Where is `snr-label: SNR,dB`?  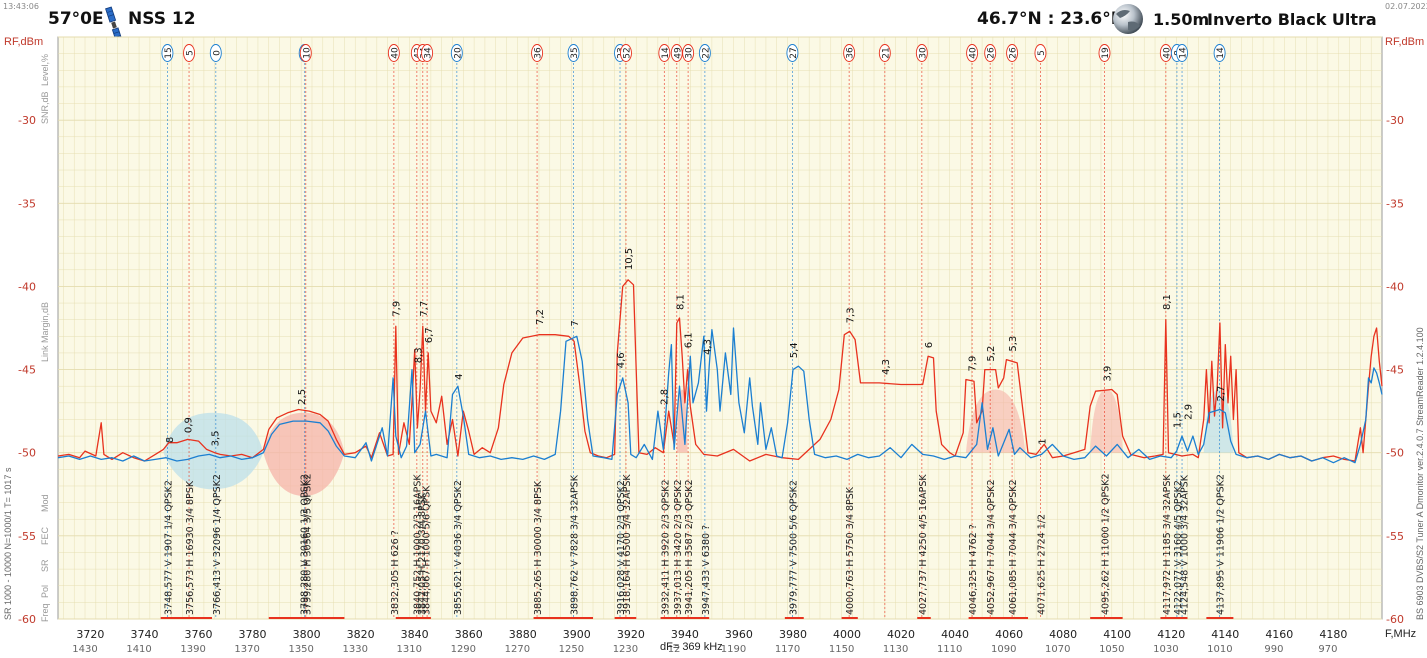
snr-label: SNR,dB is located at coordinates (45, 107).